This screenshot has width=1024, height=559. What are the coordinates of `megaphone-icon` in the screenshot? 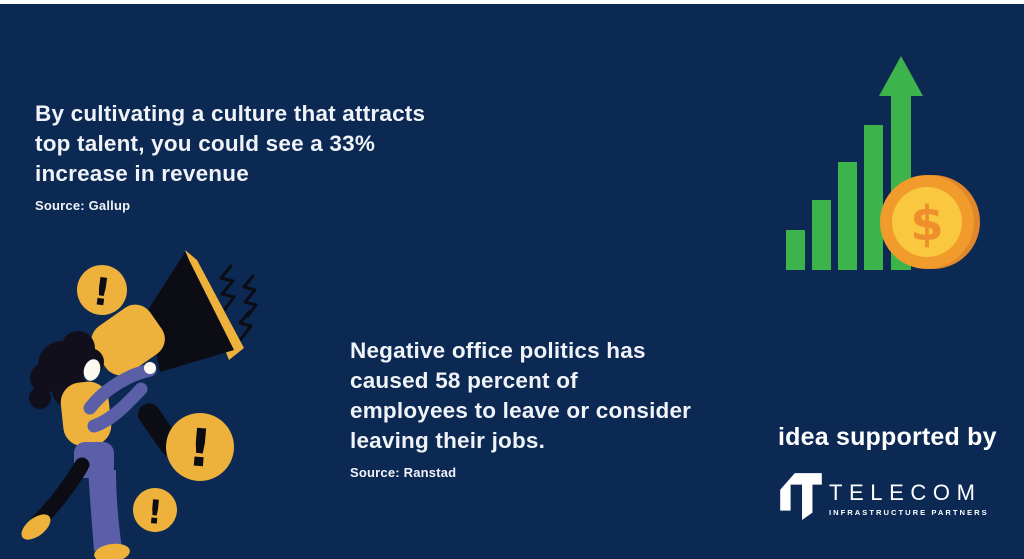 It's located at (167, 353).